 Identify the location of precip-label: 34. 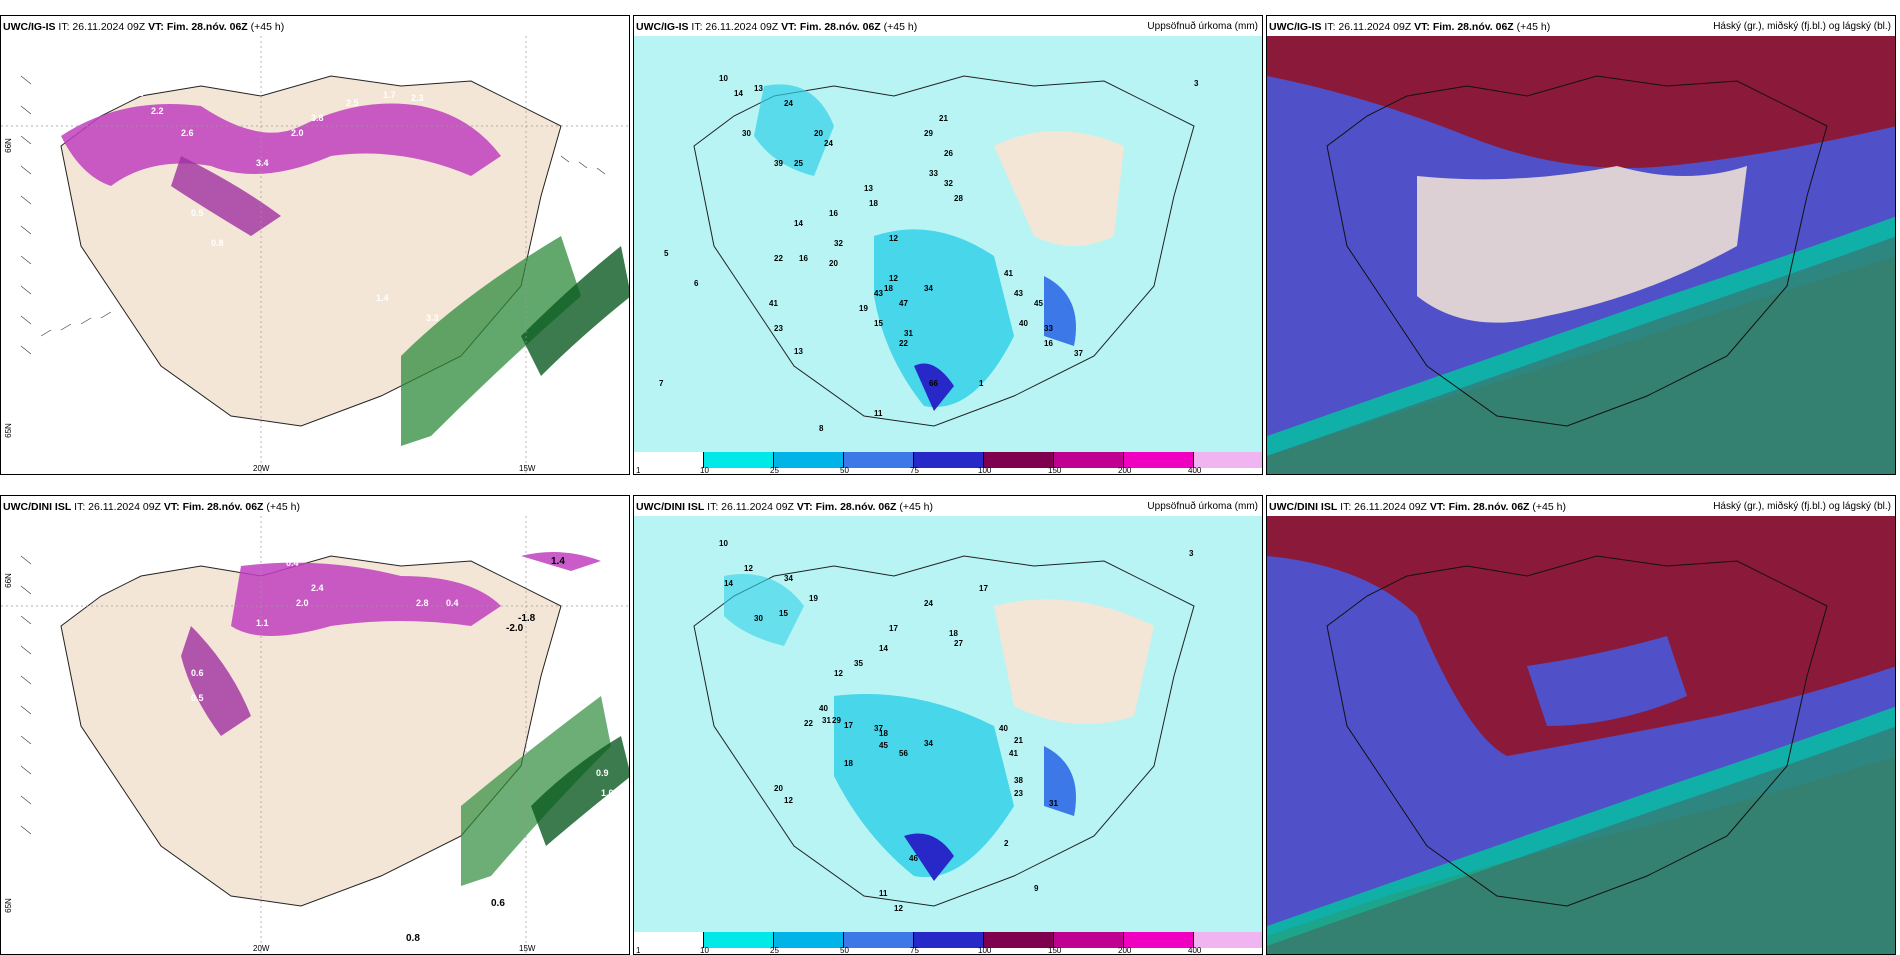
(928, 743).